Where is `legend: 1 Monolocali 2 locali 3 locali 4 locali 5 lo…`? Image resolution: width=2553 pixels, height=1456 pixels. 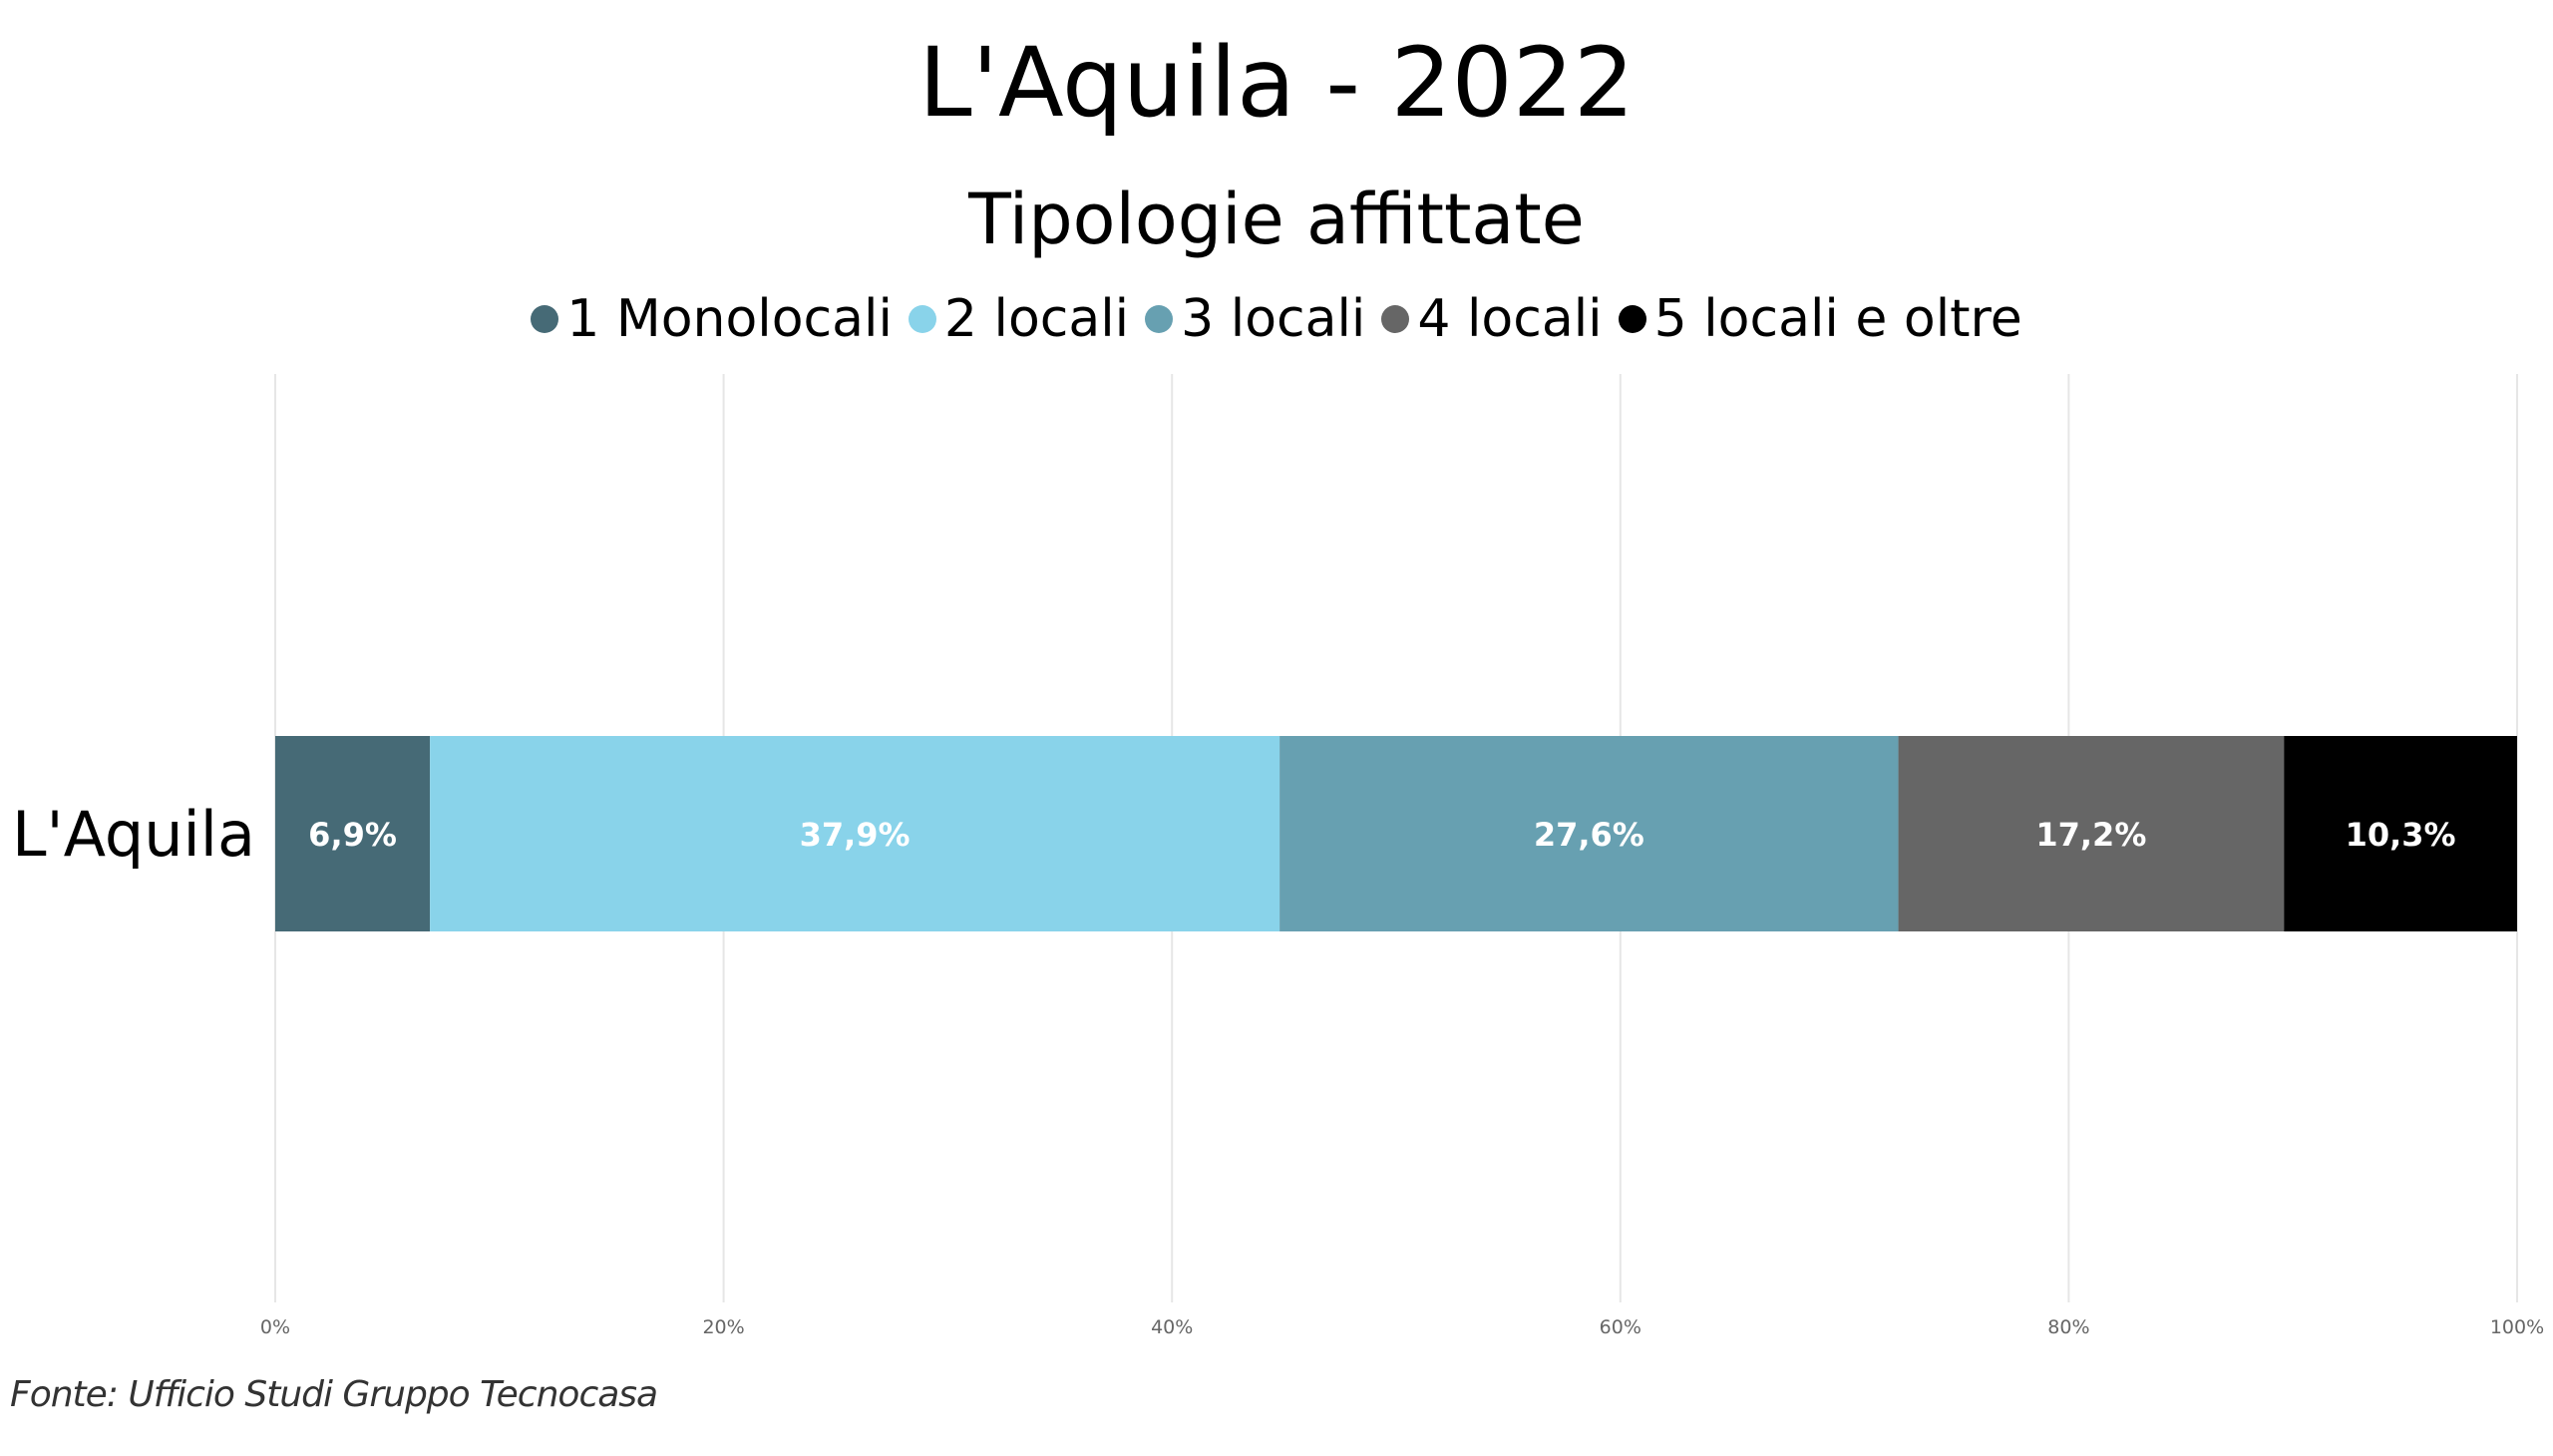
legend: 1 Monolocali 2 locali 3 locali 4 locali 5 lo… is located at coordinates (1276, 319).